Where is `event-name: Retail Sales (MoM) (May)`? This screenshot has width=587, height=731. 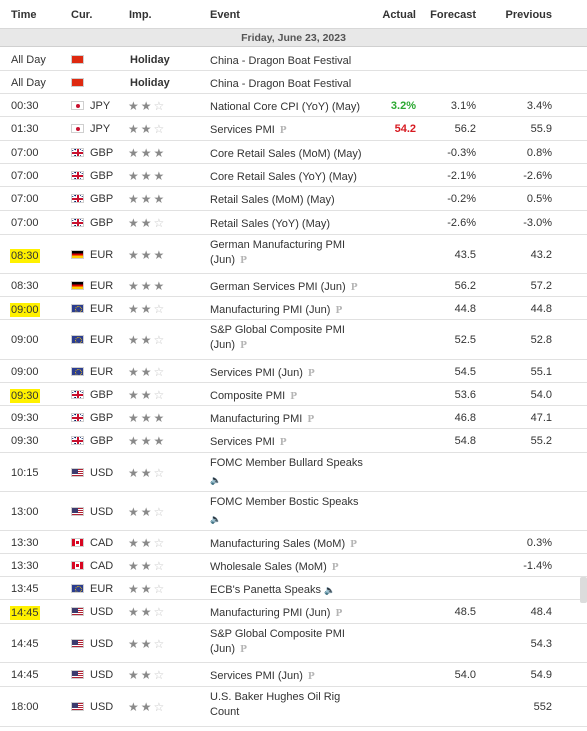
event-name: Retail Sales (MoM) (May) is located at coordinates (290, 200).